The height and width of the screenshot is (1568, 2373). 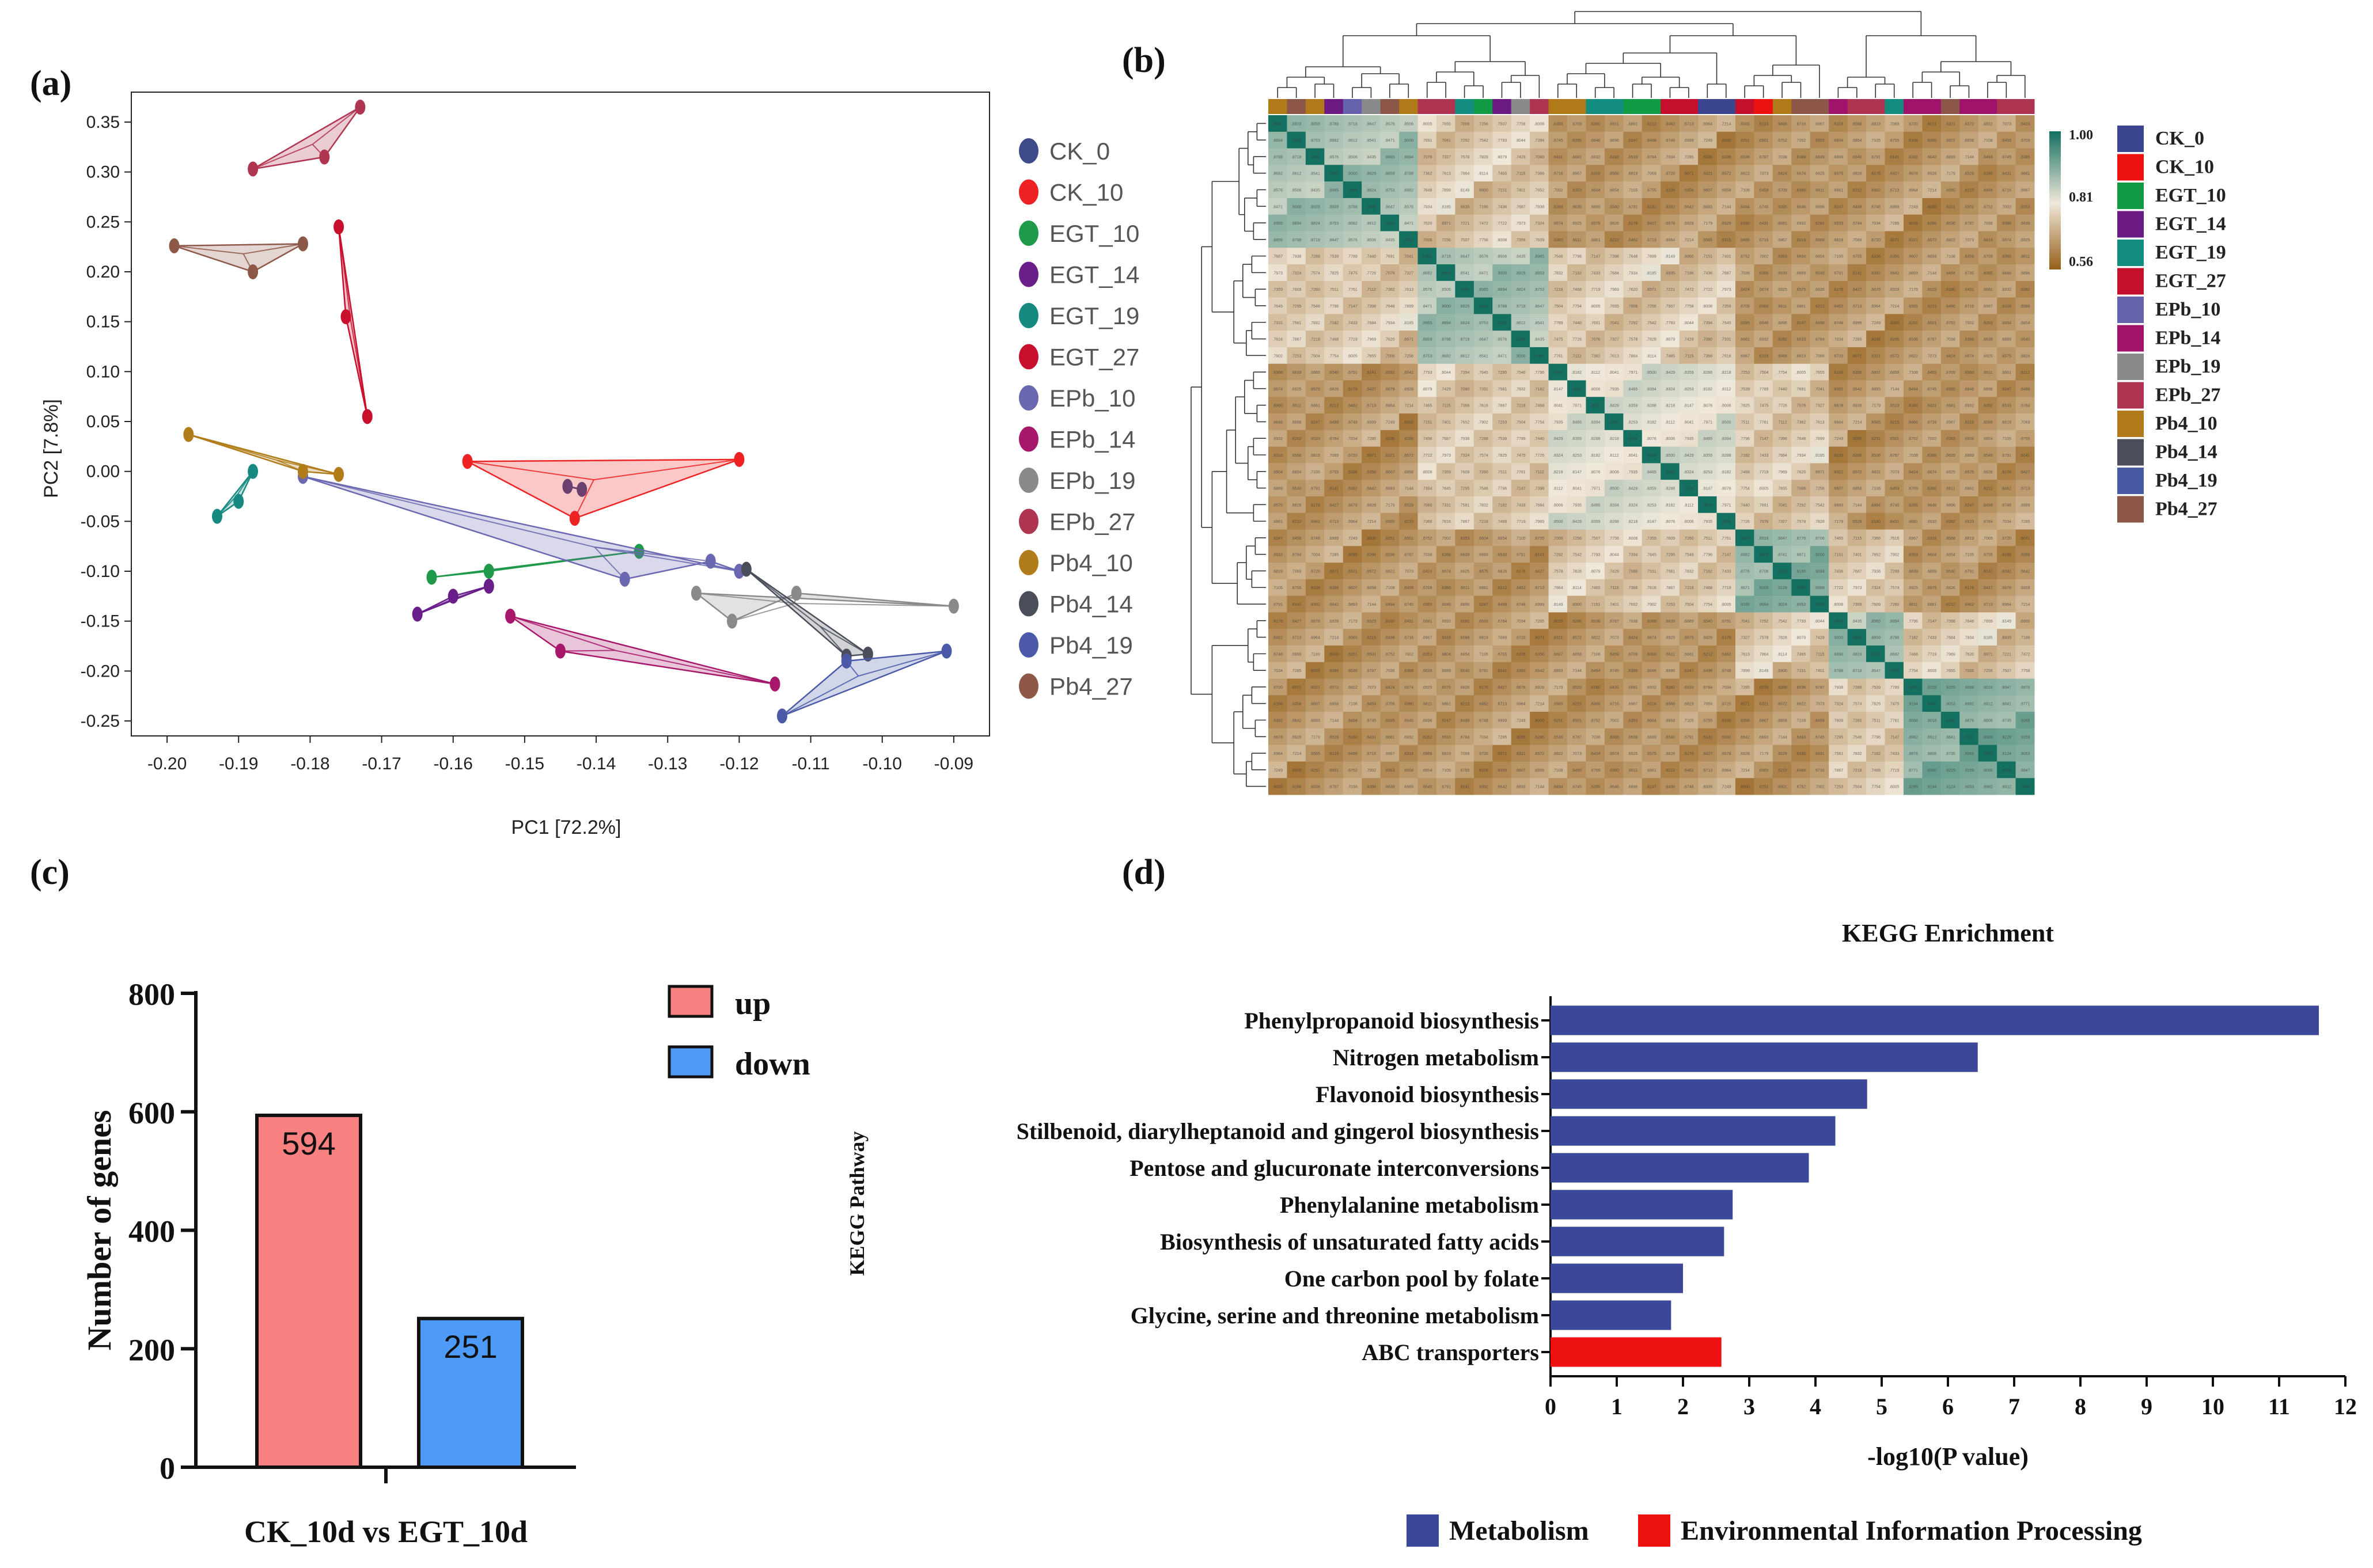 What do you see at coordinates (1694, 1131) in the screenshot?
I see `bar-pathway` at bounding box center [1694, 1131].